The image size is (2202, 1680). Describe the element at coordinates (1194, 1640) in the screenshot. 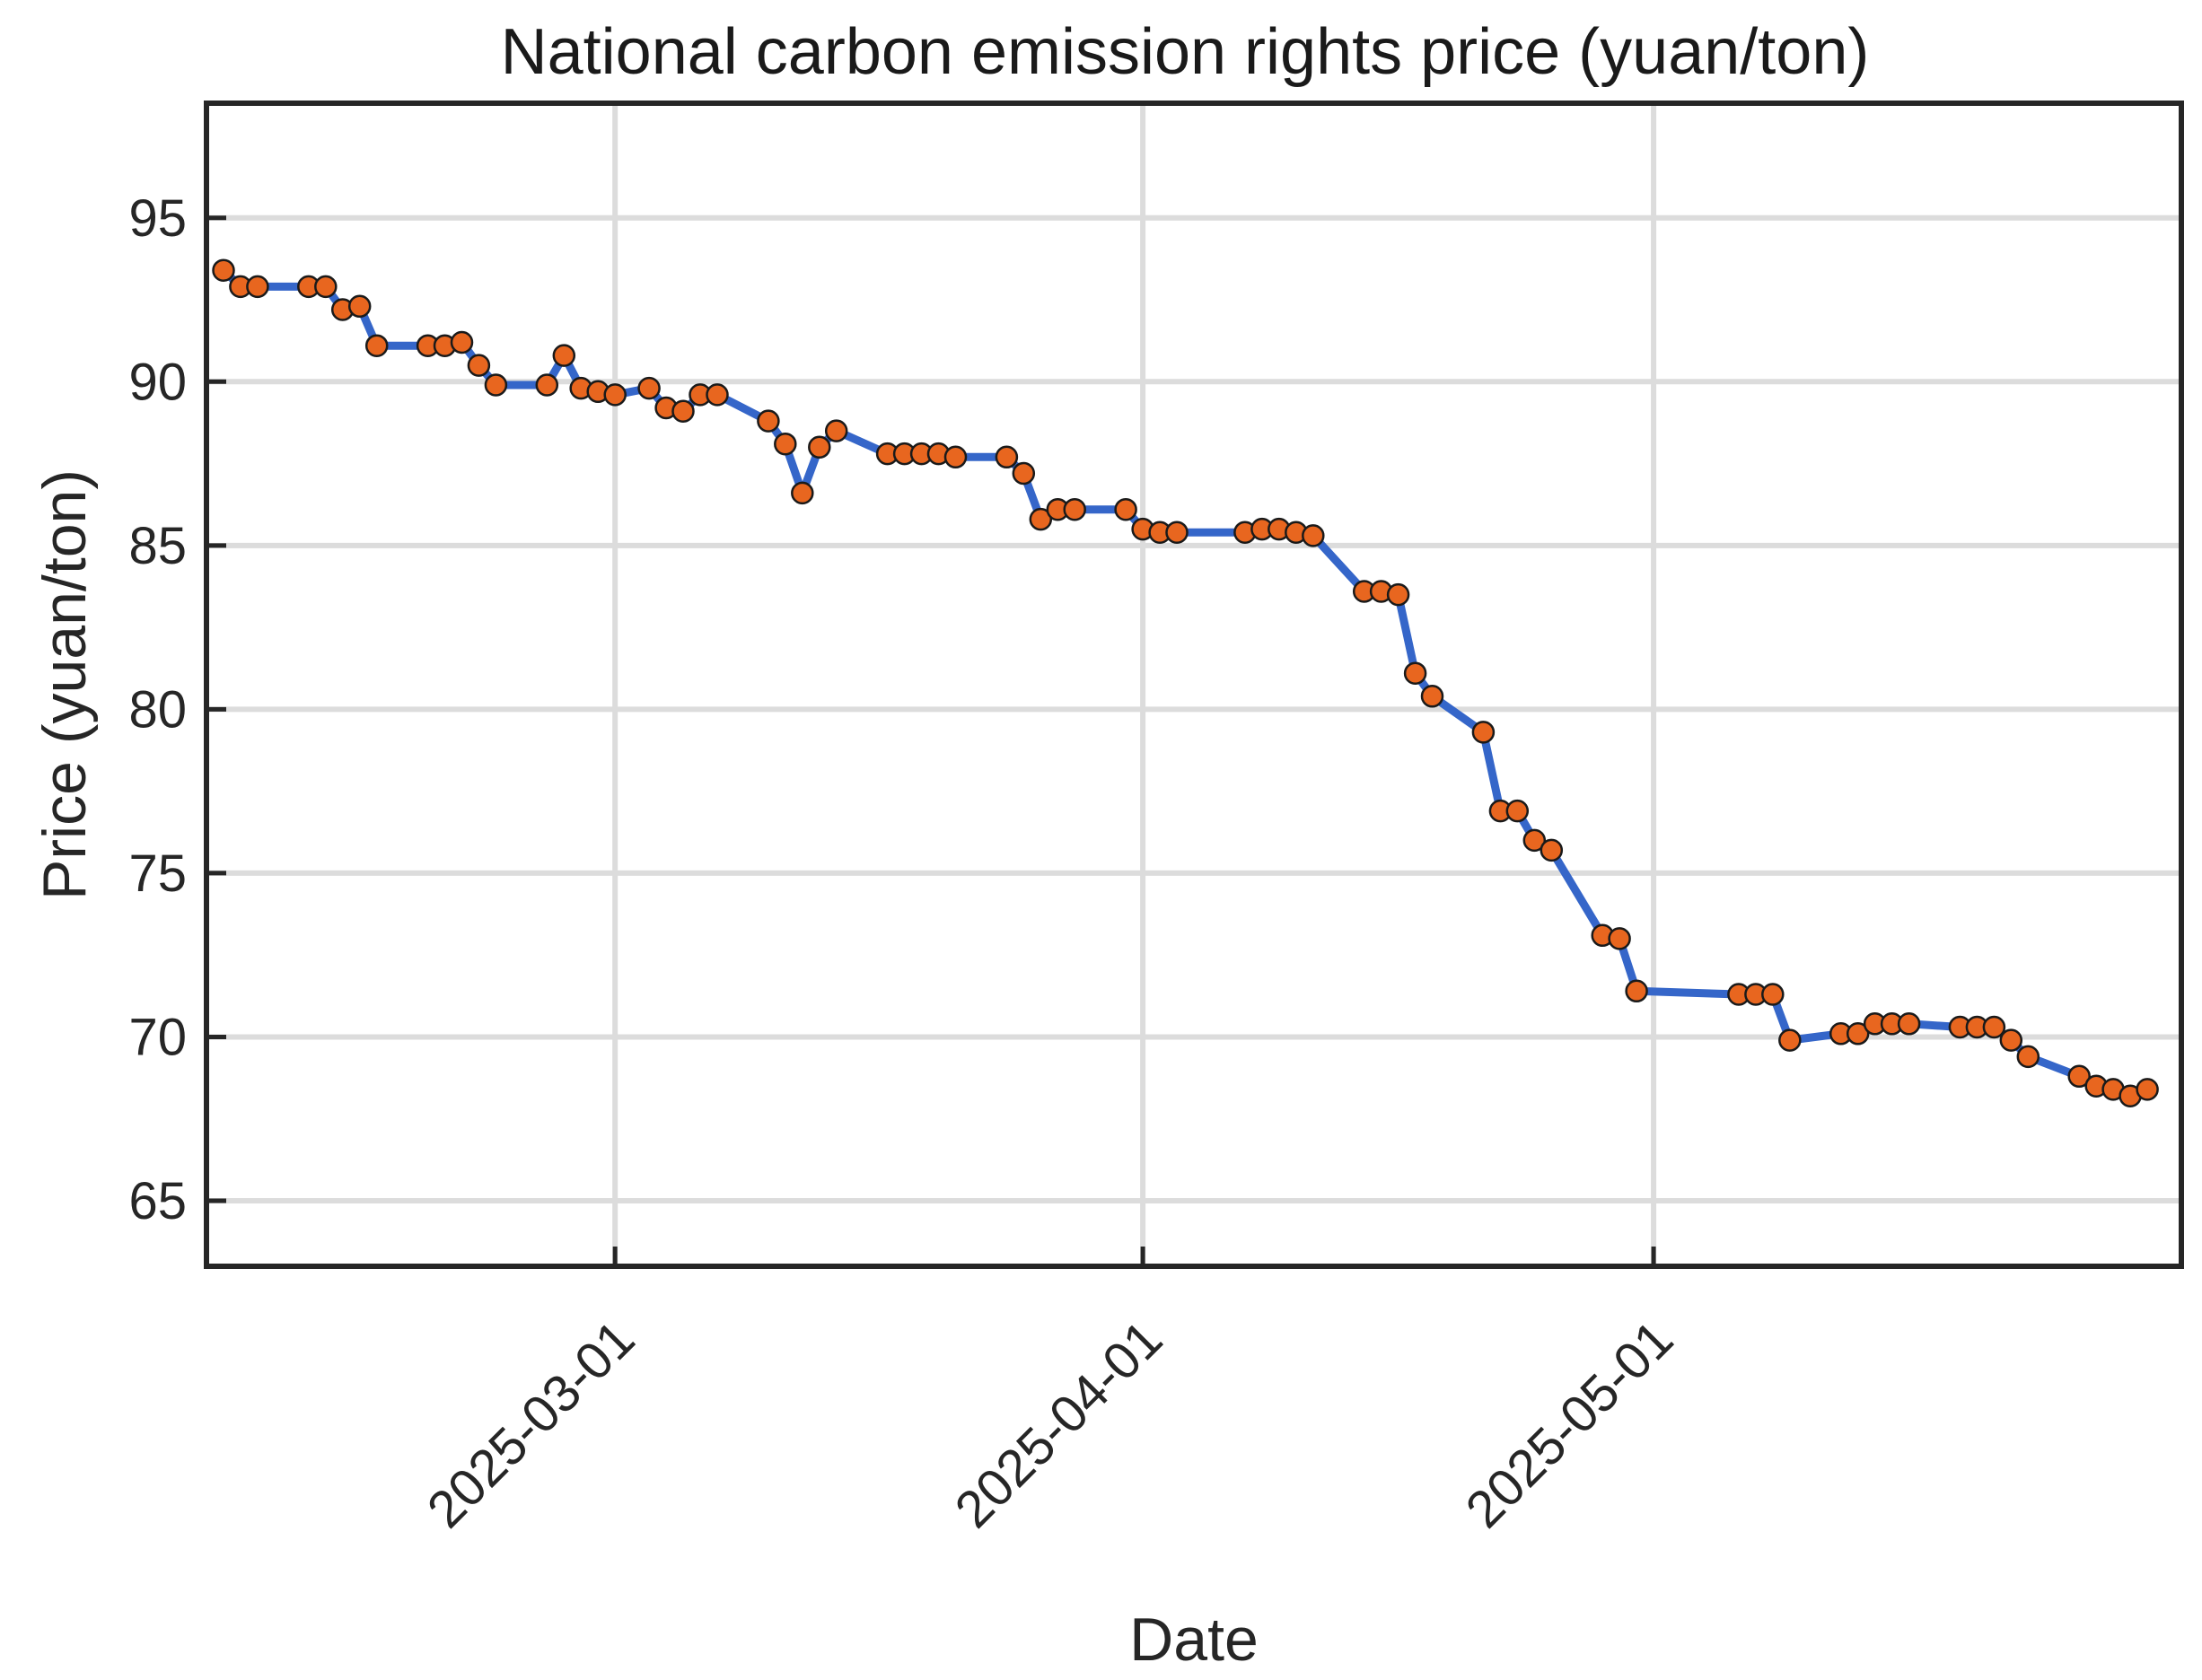

I see `x-axis-label: Date` at that location.